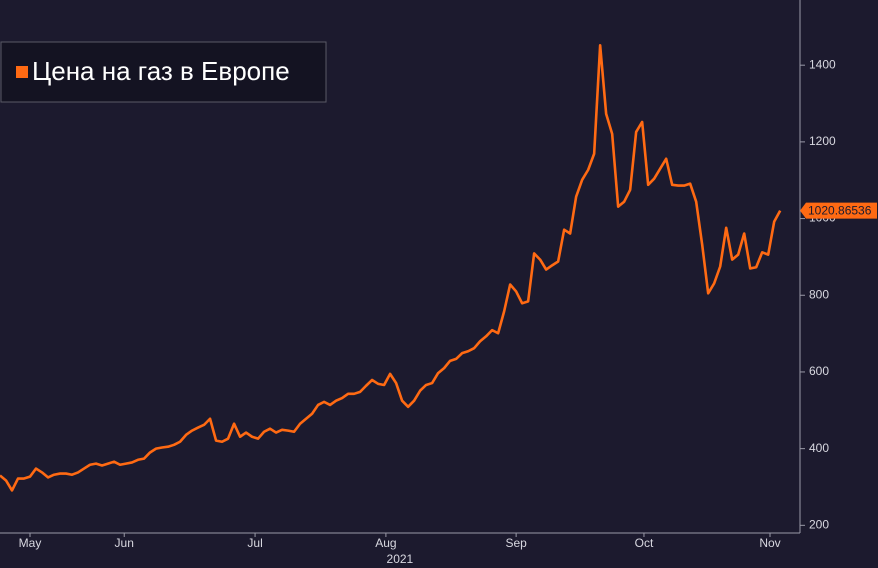 The width and height of the screenshot is (878, 568). Describe the element at coordinates (769, 543) in the screenshot. I see `x-tick-label: Nov` at that location.